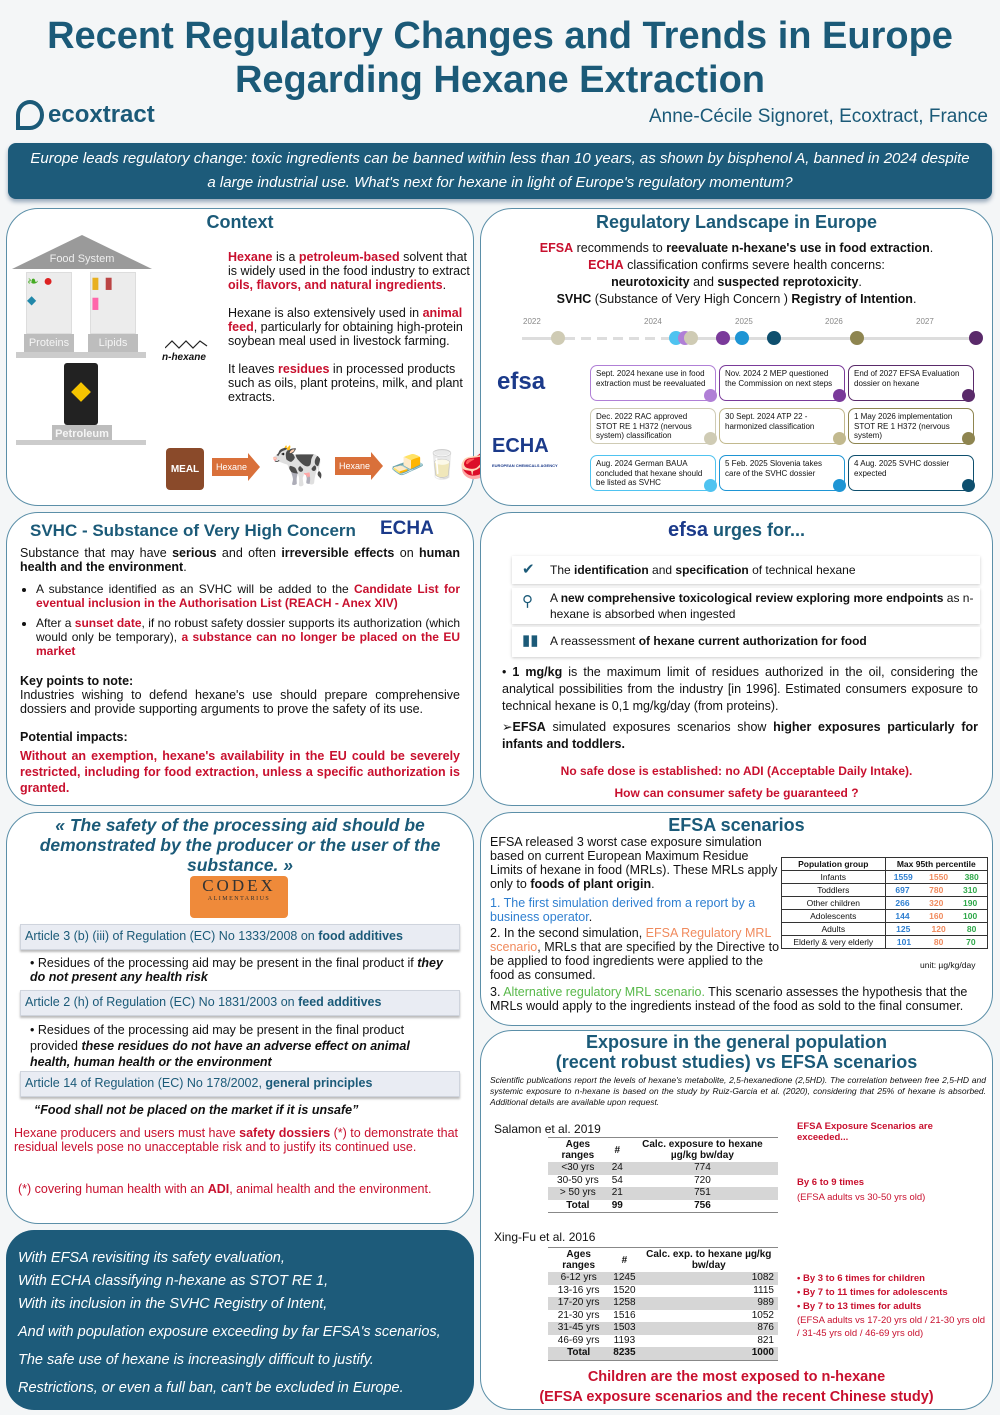  I want to click on text-segment: as n-hexane is absorbed when ingested, so click(762, 606).